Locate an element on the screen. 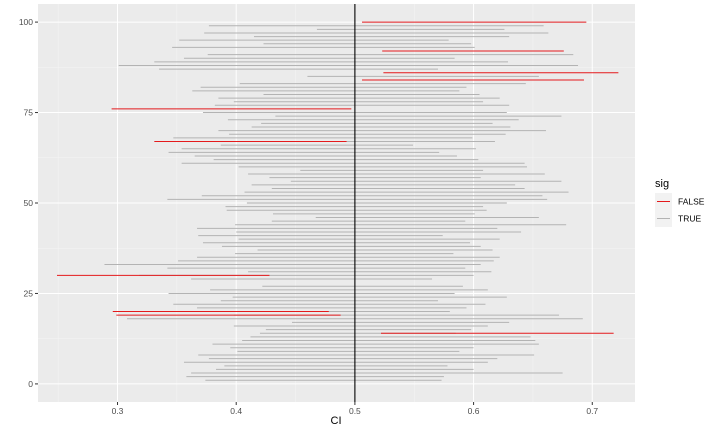 The height and width of the screenshot is (432, 720). y-tick-label: 0 is located at coordinates (30, 384).